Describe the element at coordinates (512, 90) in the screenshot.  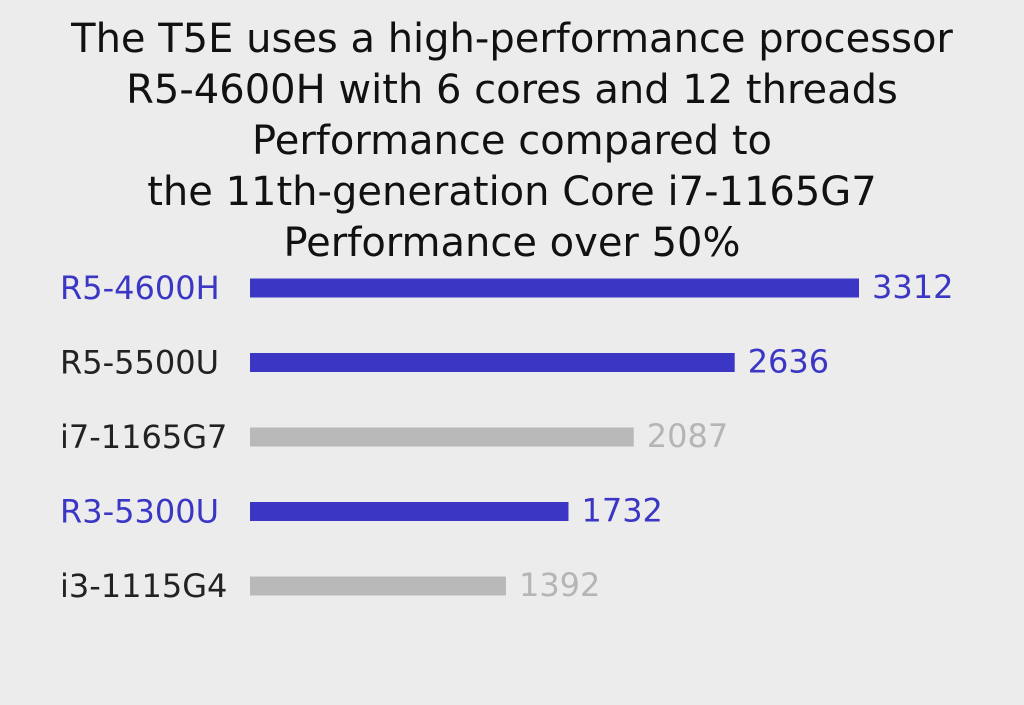
I see `title-line-2: R5-4600H with 6 cores and 12 threads` at that location.